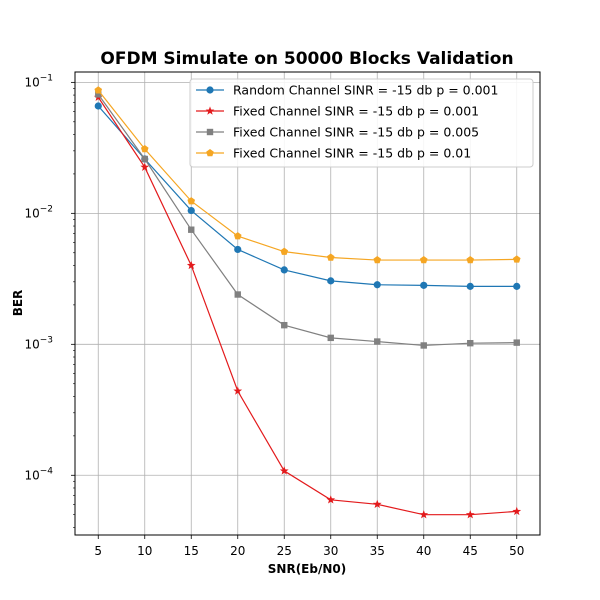 The width and height of the screenshot is (600, 600). What do you see at coordinates (470, 551) in the screenshot?
I see `x-tick-label: 45` at bounding box center [470, 551].